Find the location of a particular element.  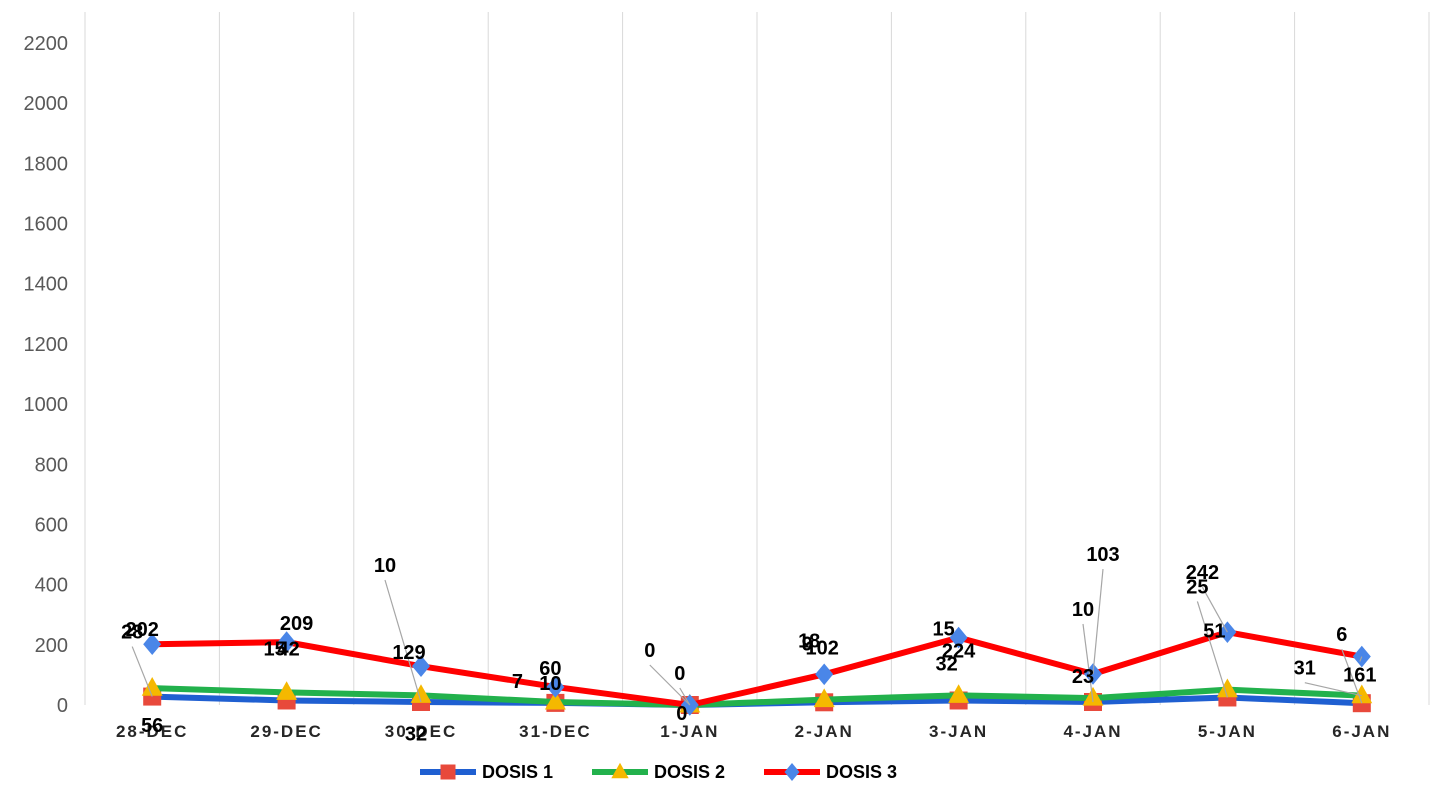

data-label: 18 is located at coordinates (809, 642).